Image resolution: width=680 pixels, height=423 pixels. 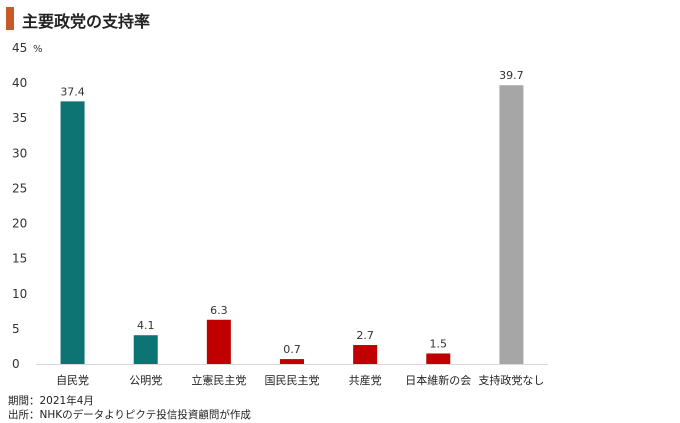 What do you see at coordinates (86, 21) in the screenshot?
I see `chart-title: 主要政党の支持率` at bounding box center [86, 21].